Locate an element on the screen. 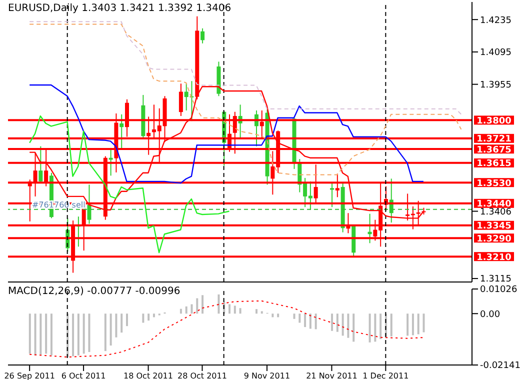 This screenshot has height=380, width=520. ref-line-label: 1.3210 is located at coordinates (494, 257).